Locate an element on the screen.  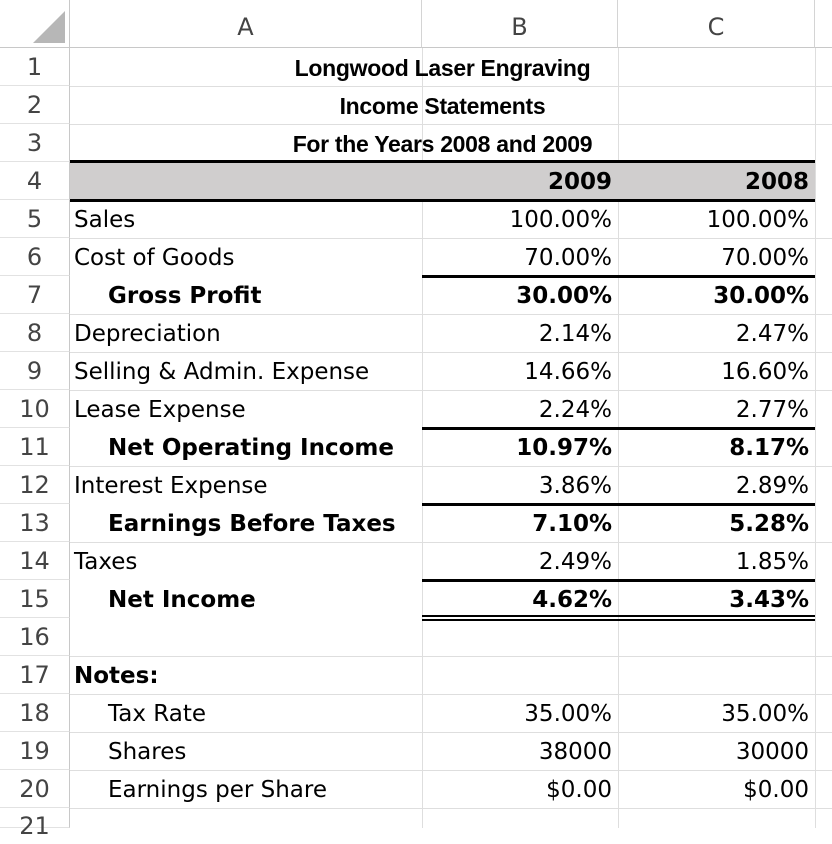
double-underline-bottom is located at coordinates (618, 620).